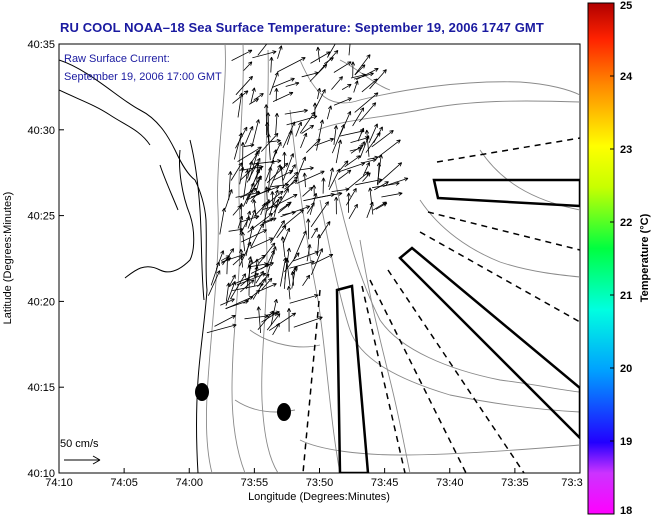 Image resolution: width=651 pixels, height=518 pixels. I want to click on x-tick-label: 73:50, so click(320, 483).